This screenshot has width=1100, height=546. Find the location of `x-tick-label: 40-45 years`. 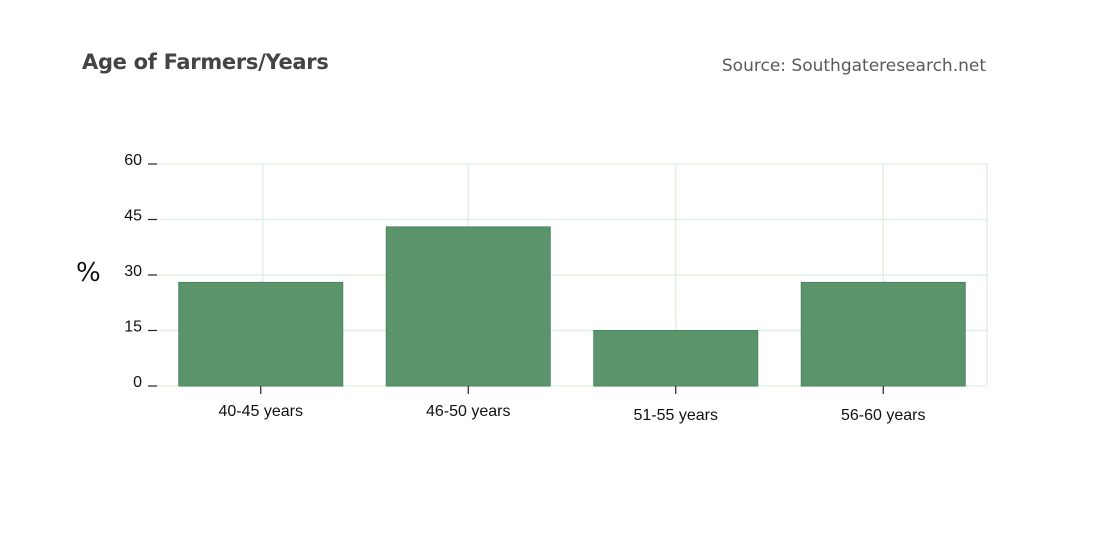

x-tick-label: 40-45 years is located at coordinates (261, 411).